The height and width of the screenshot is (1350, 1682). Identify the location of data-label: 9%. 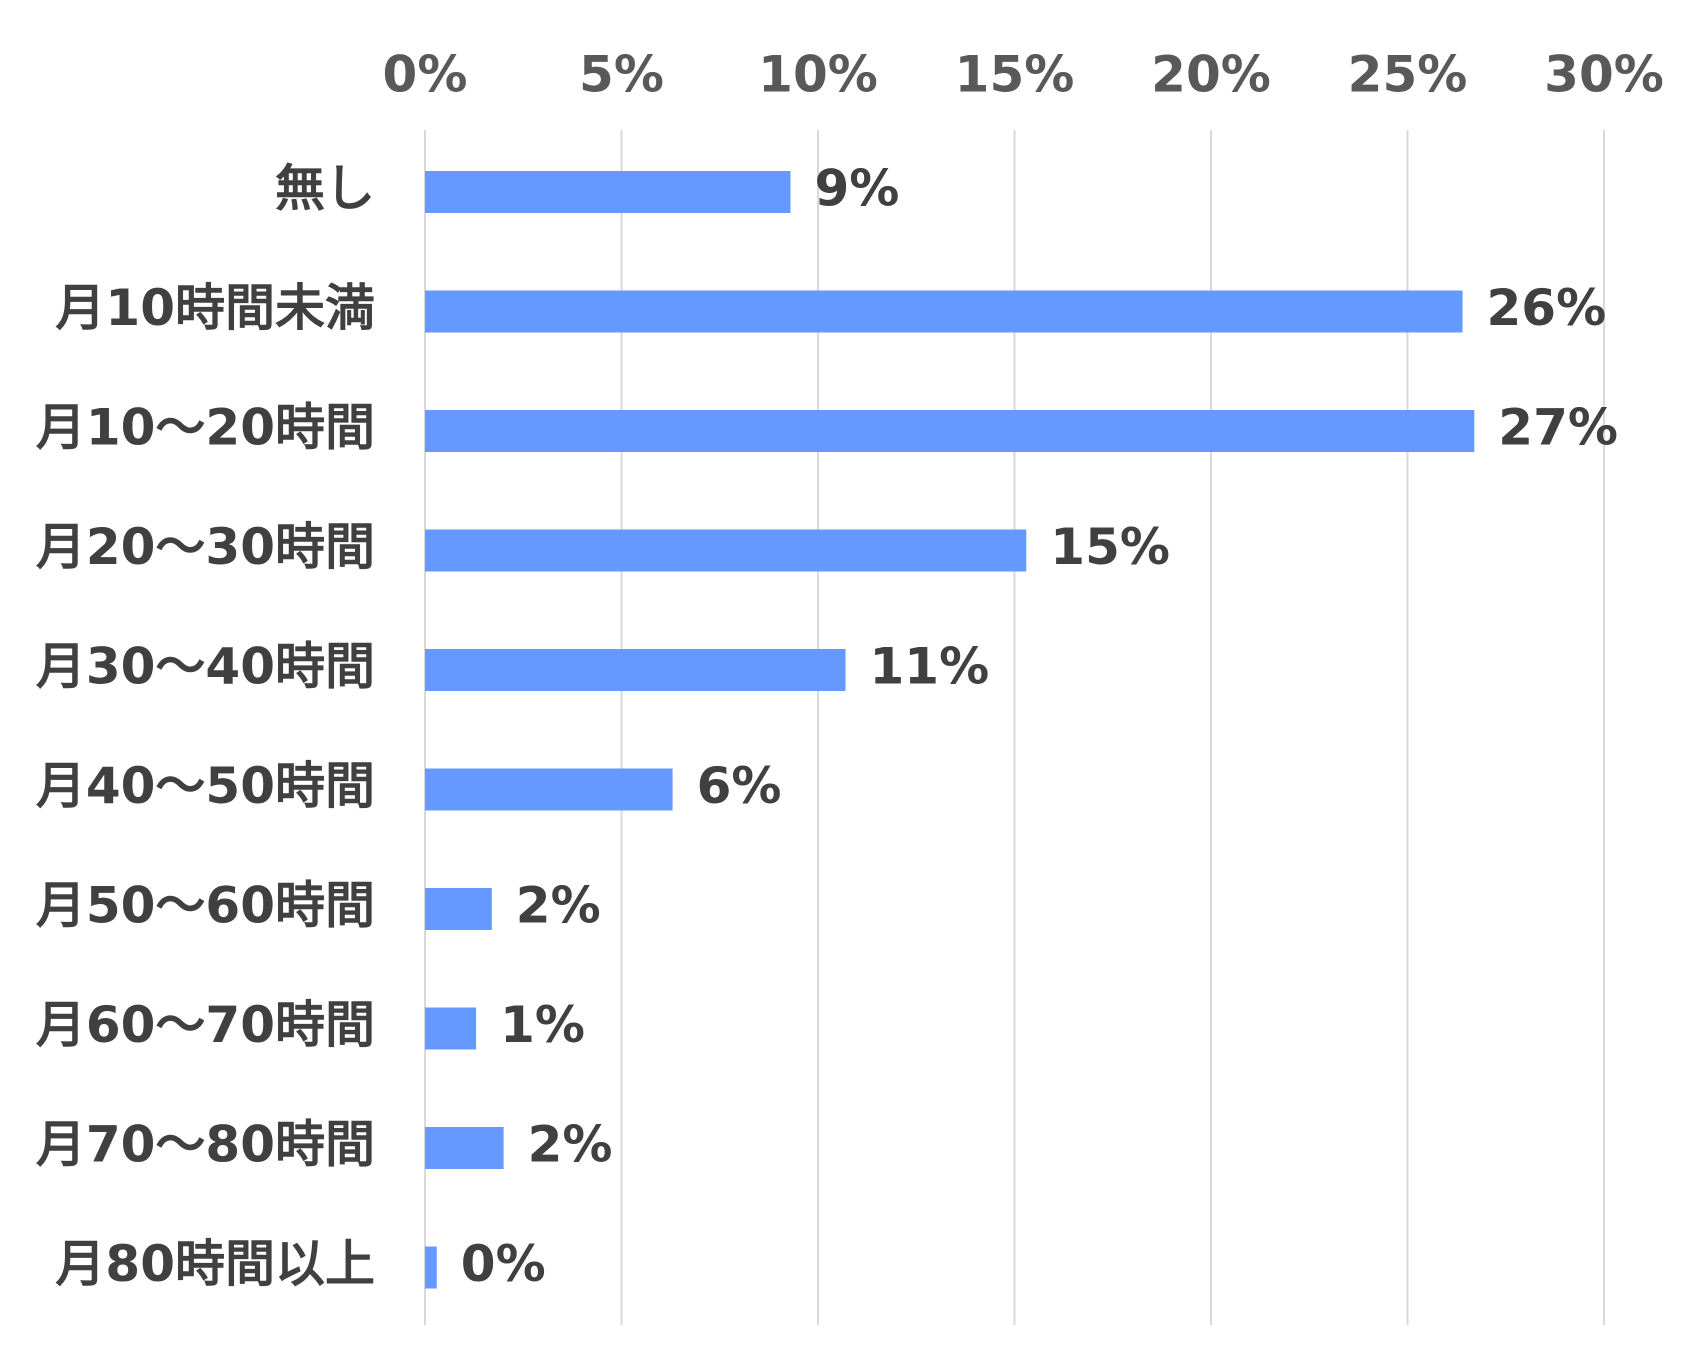
(856, 189).